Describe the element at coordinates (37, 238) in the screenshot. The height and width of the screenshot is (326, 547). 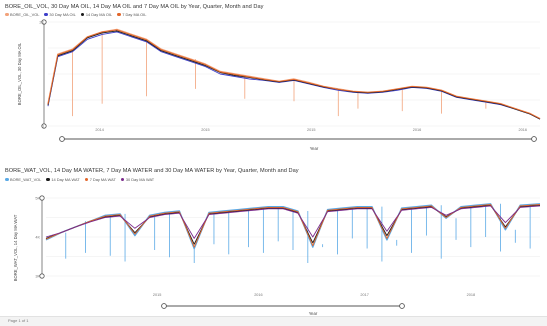
I see `water-y-tick-label: 4K` at that location.